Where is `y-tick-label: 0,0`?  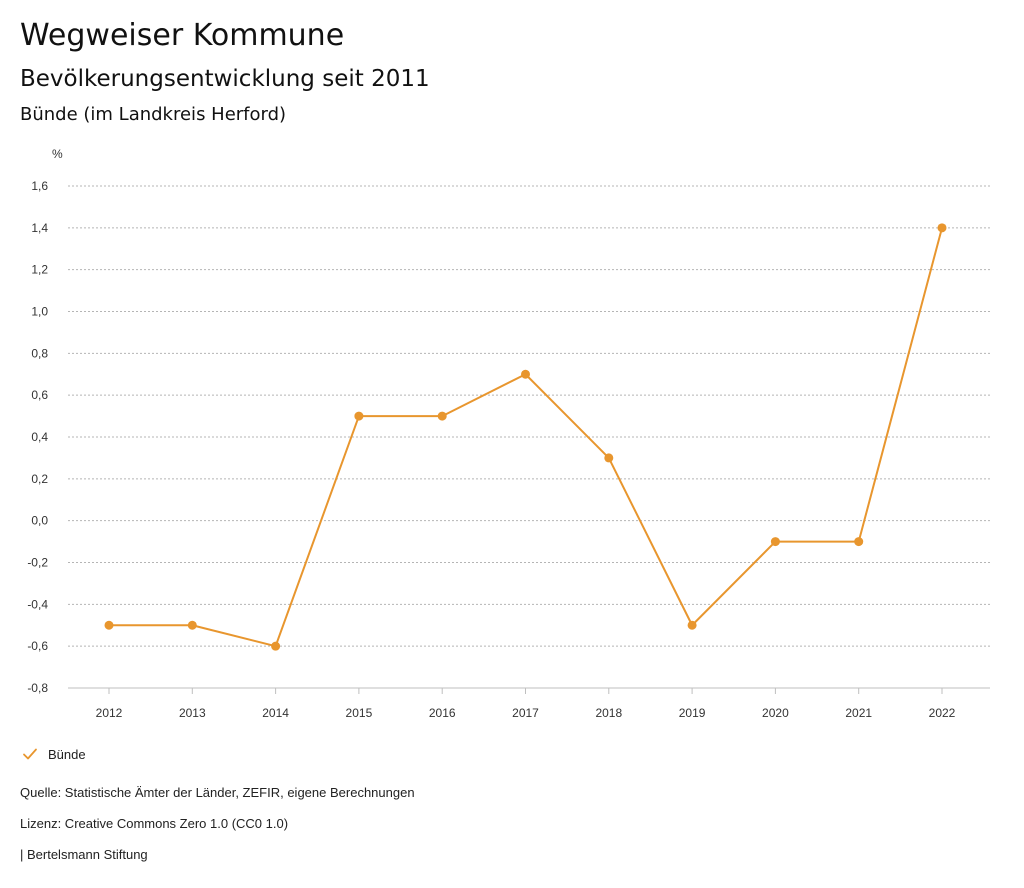
y-tick-label: 0,0 is located at coordinates (39, 521).